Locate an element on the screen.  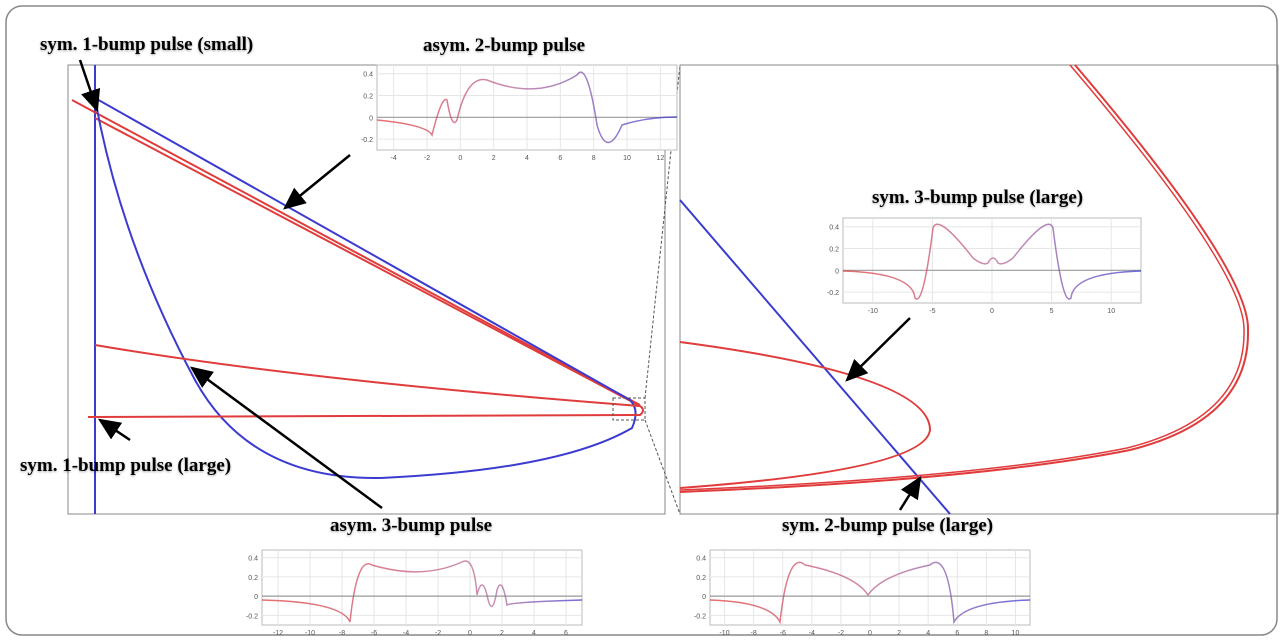
label-sym-3-large: sym. 3-bump pulse (large) is located at coordinates (978, 197).